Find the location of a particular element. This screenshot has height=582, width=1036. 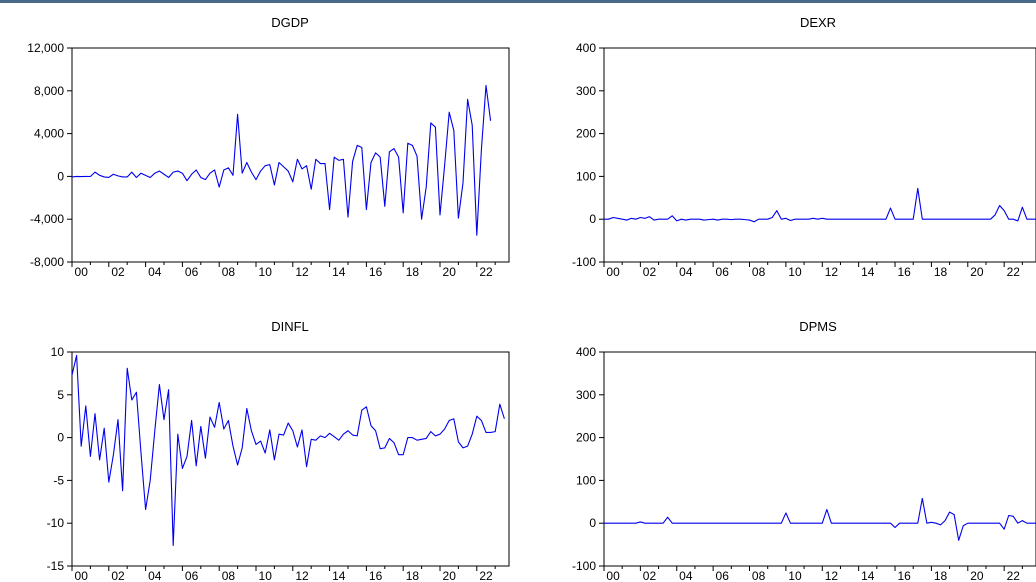

y-tick-label: 8,000 is located at coordinates (49, 91).